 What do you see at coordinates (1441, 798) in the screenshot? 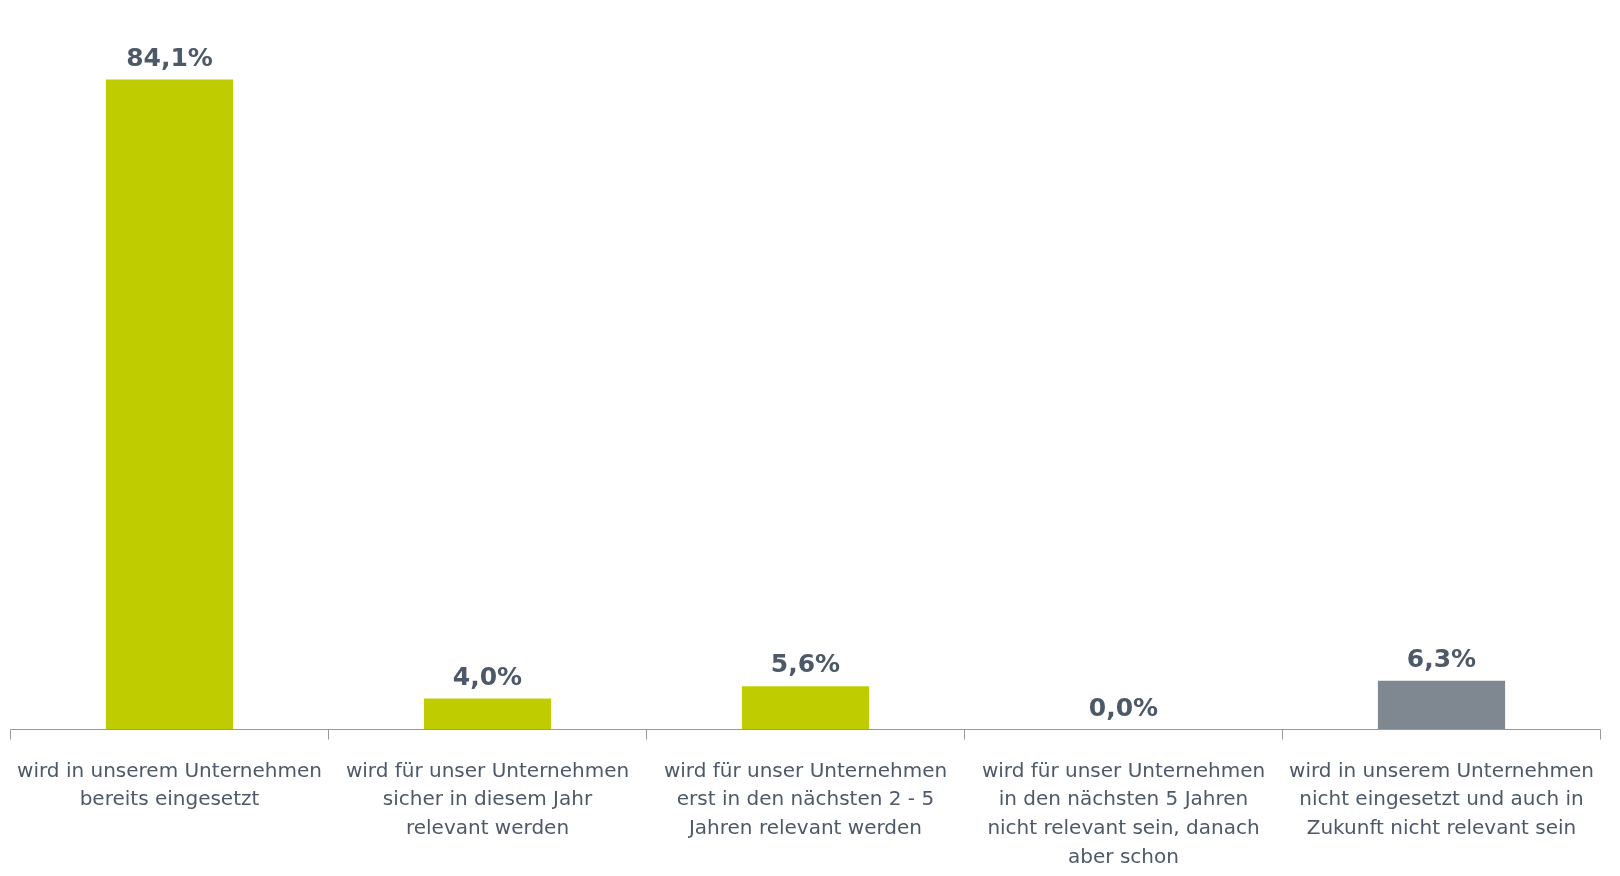
I see `x-tick-label: wird in unserem Unternehmen nicht eingesetzt und auch in Zukunft nicht relevant sein` at bounding box center [1441, 798].